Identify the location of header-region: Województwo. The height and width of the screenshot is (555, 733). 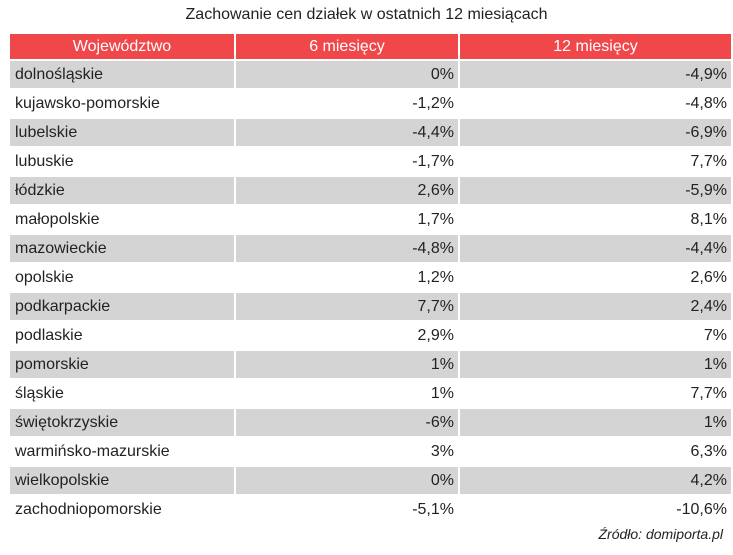
(122, 46).